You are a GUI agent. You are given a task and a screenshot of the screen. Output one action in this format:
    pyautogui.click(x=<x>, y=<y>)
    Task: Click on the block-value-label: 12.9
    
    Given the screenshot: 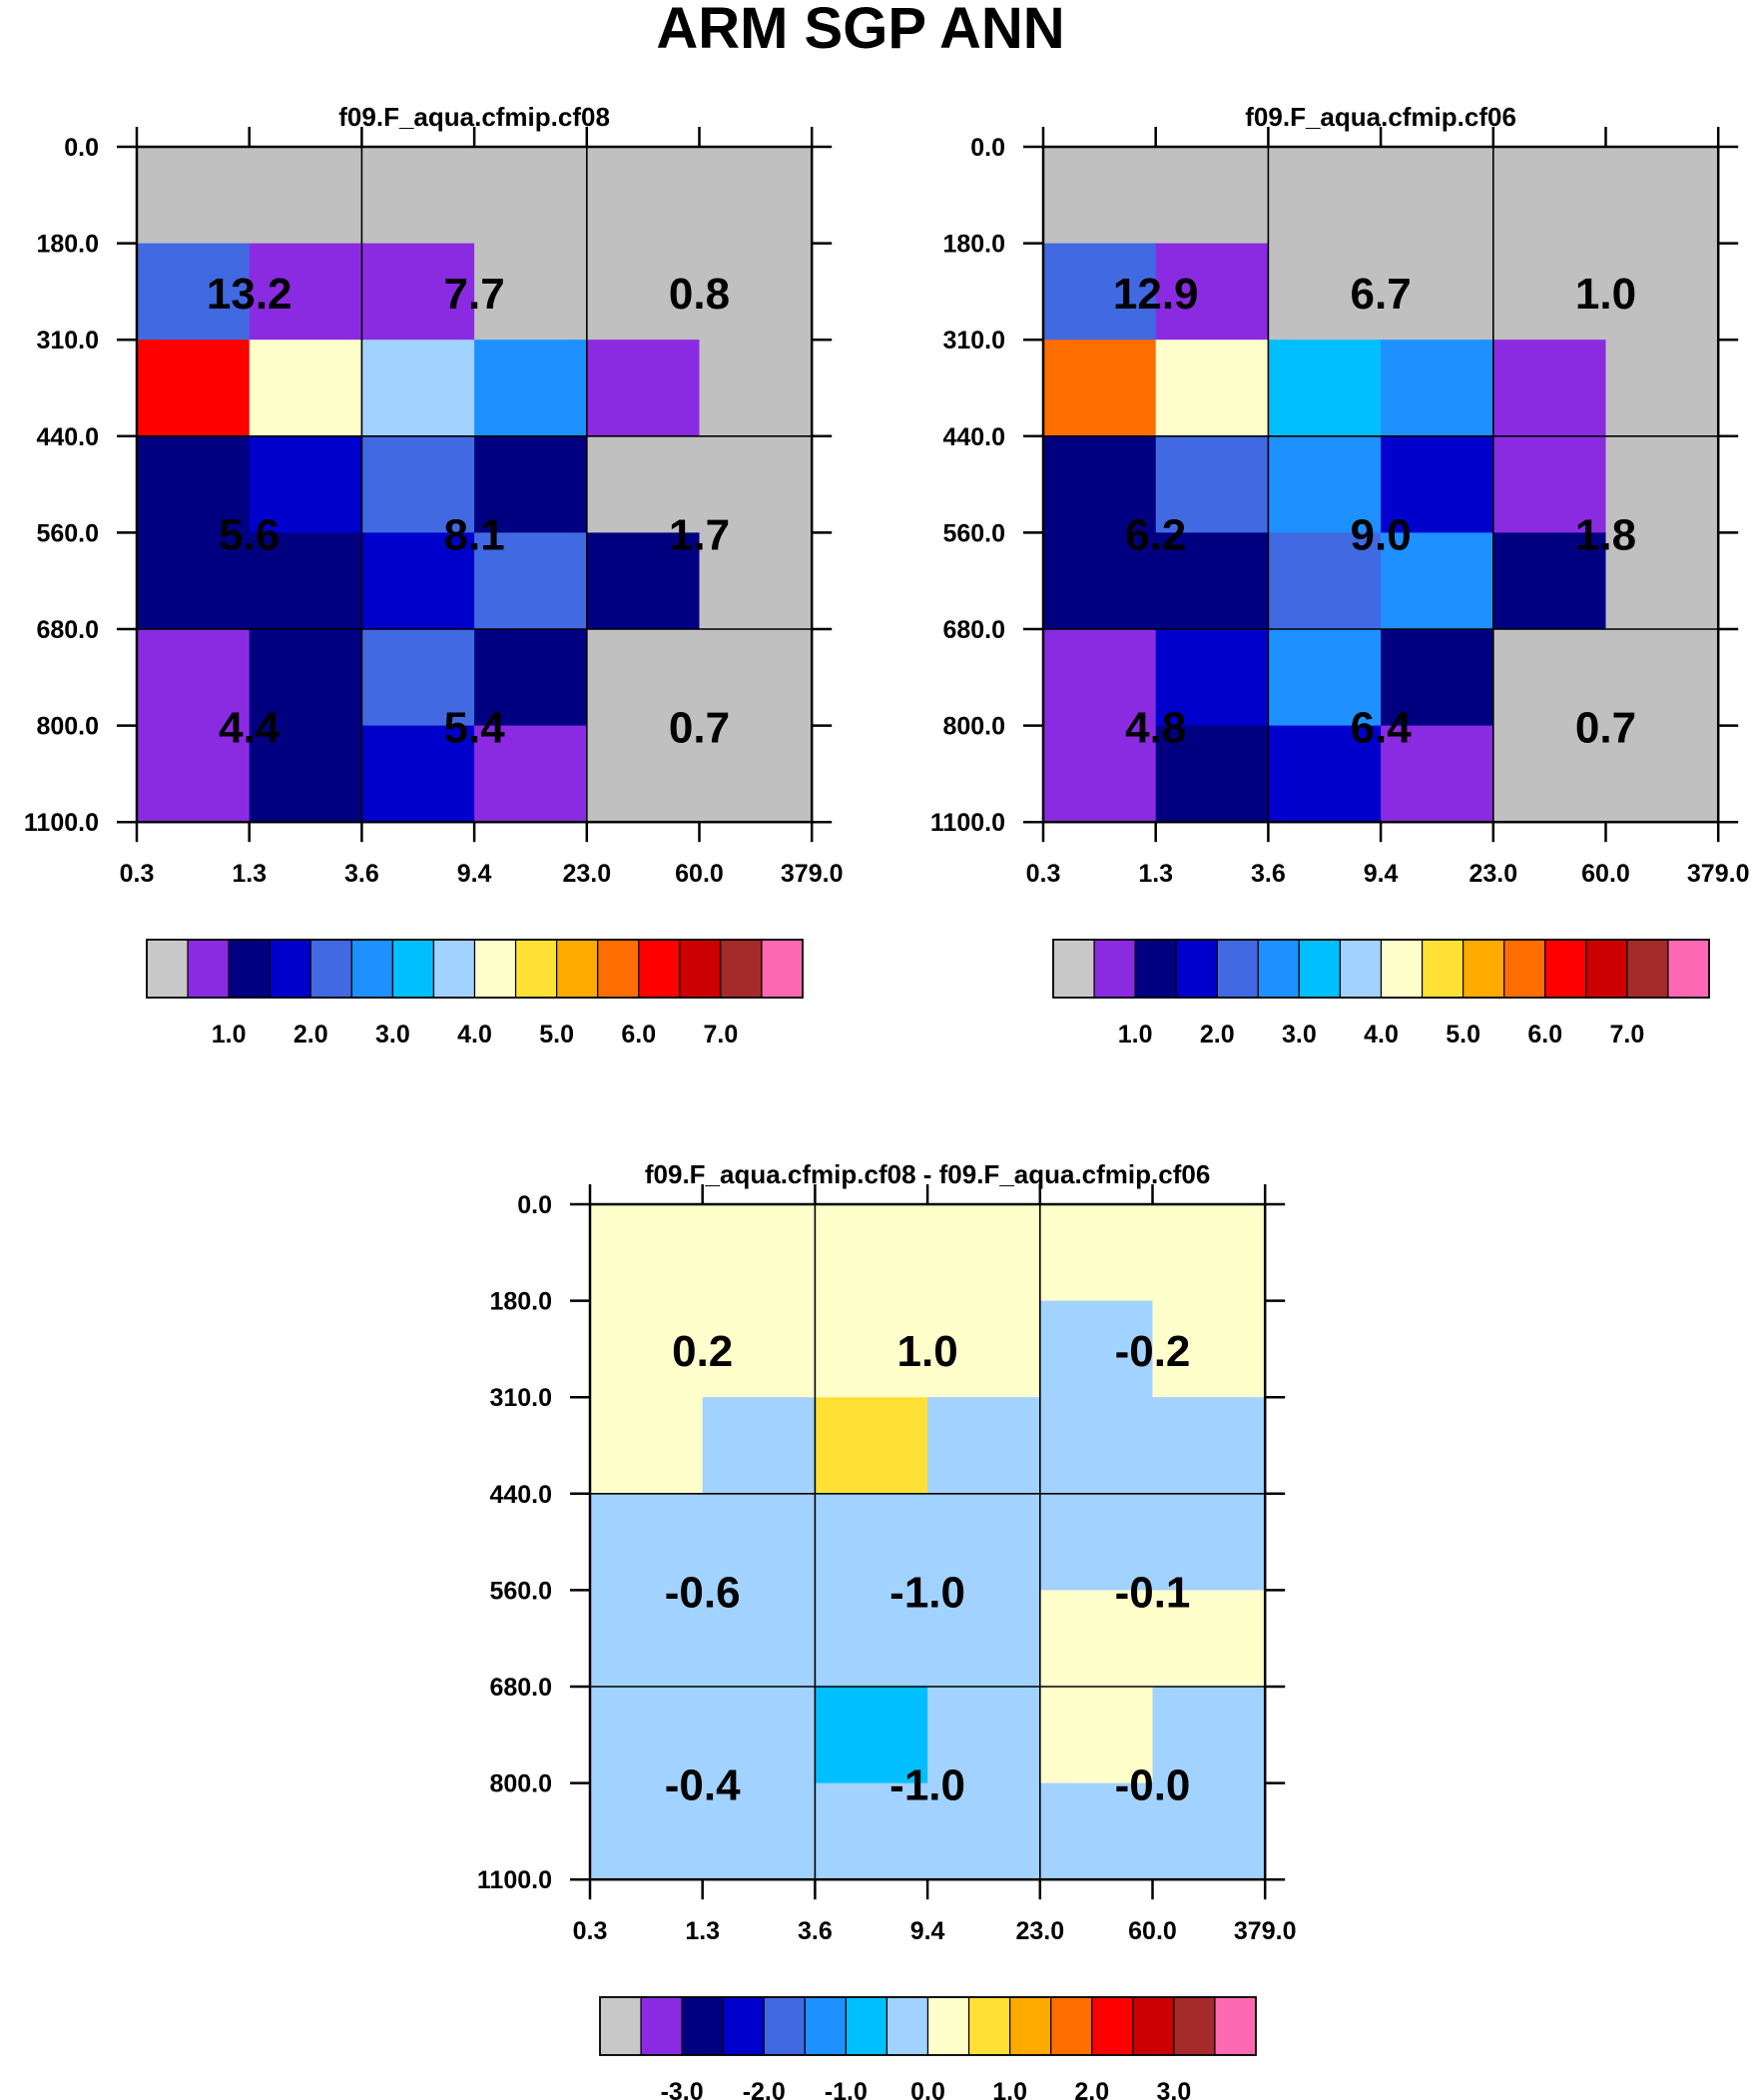 What is the action you would take?
    pyautogui.click(x=1156, y=294)
    